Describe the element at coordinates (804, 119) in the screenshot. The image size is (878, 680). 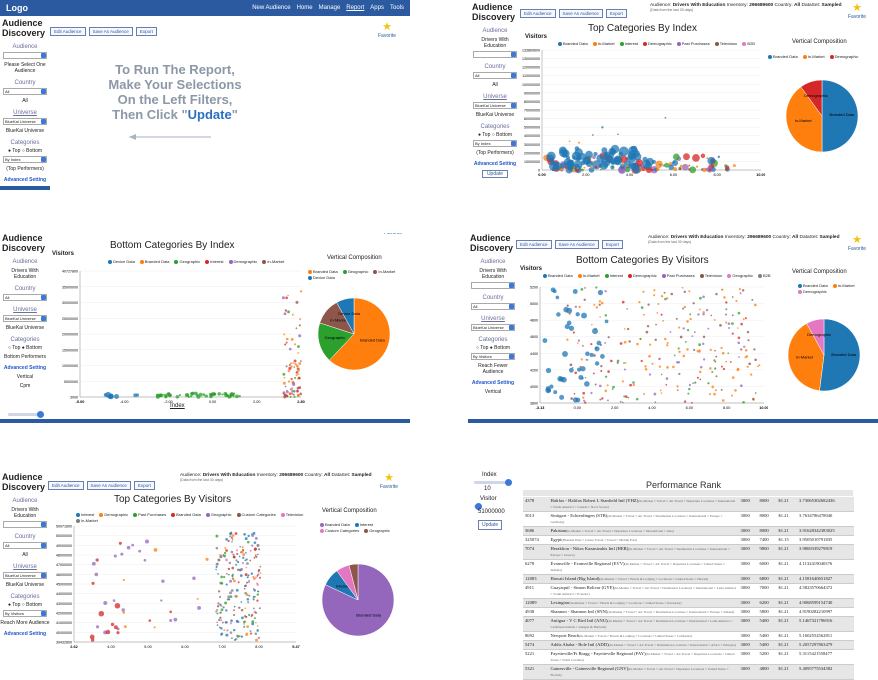
I see `pie-slice` at that location.